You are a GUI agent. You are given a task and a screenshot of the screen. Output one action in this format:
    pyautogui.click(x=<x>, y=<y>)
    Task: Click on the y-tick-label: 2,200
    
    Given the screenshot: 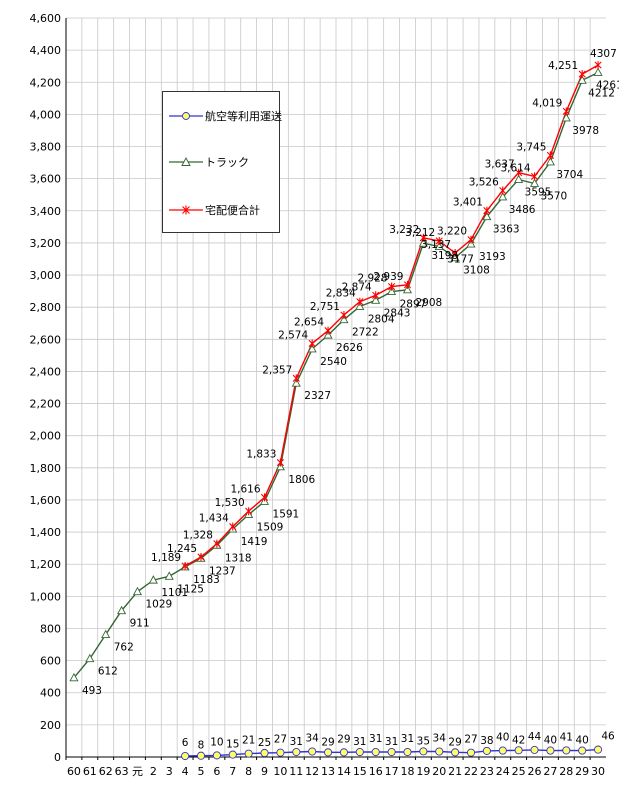 What is the action you would take?
    pyautogui.click(x=46, y=404)
    